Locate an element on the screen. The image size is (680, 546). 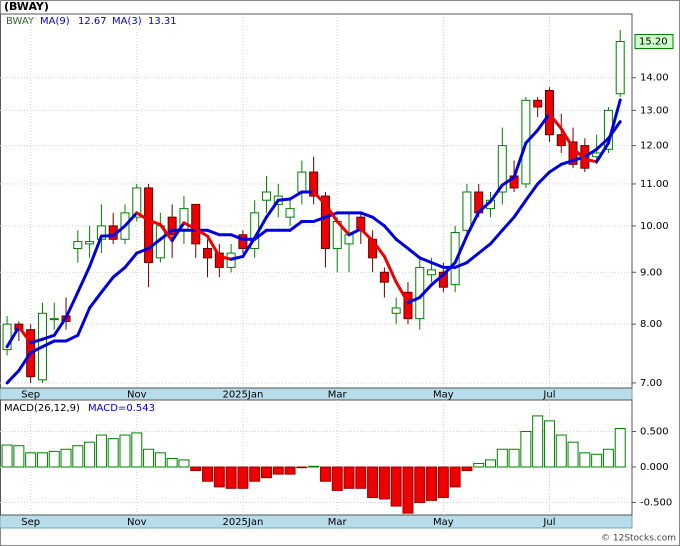
x-tick-label: Nov is located at coordinates (137, 395).